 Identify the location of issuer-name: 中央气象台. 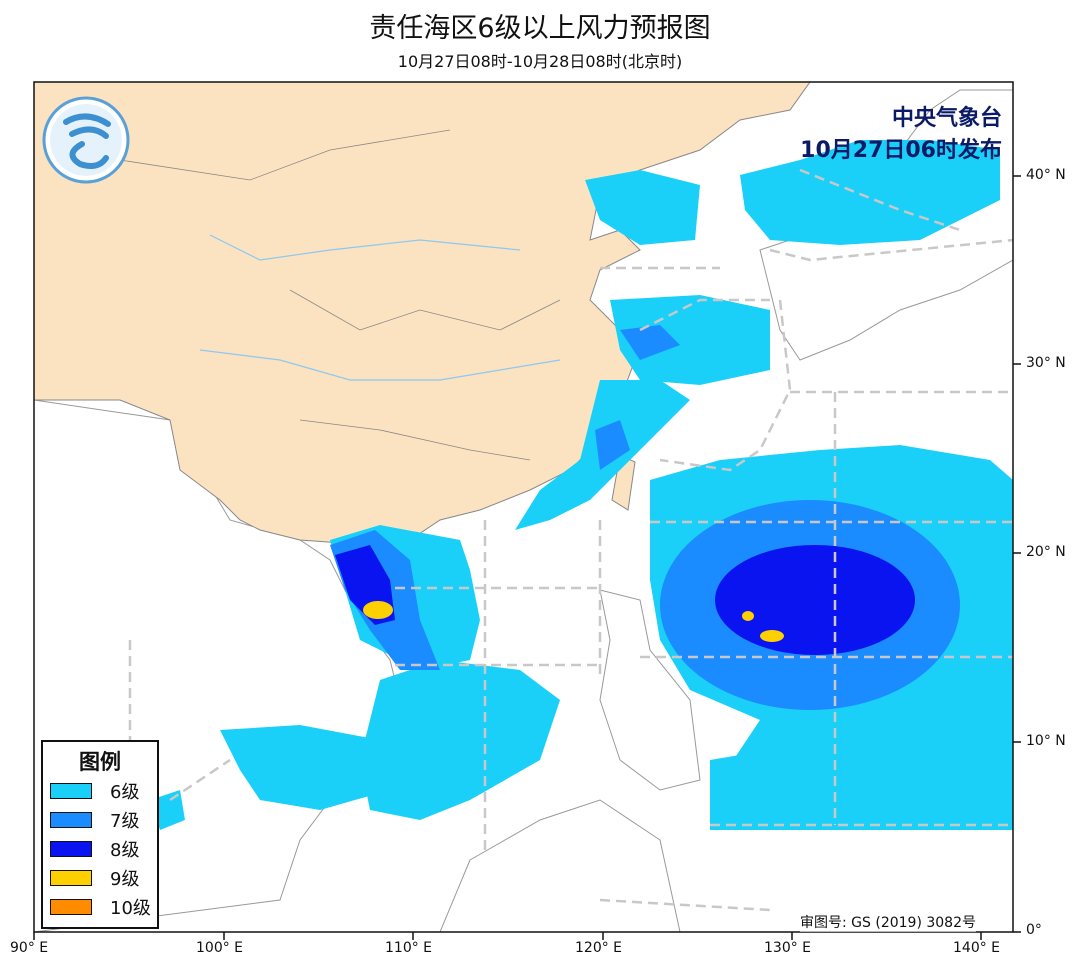
(946, 118).